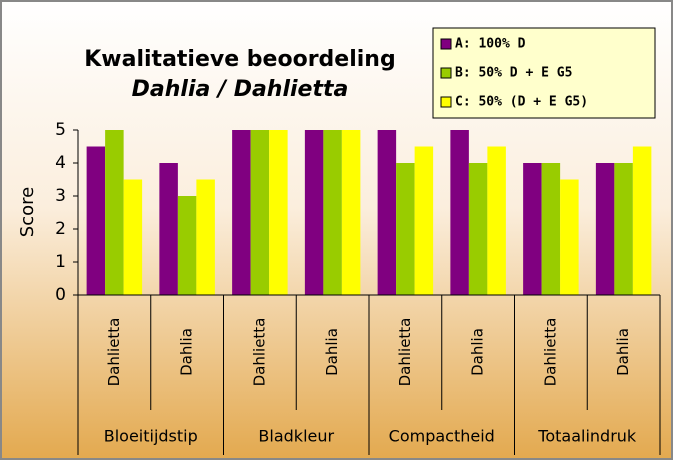 This screenshot has width=673, height=460. What do you see at coordinates (513, 73) in the screenshot?
I see `legend-label: B: 50% D + E G5` at bounding box center [513, 73].